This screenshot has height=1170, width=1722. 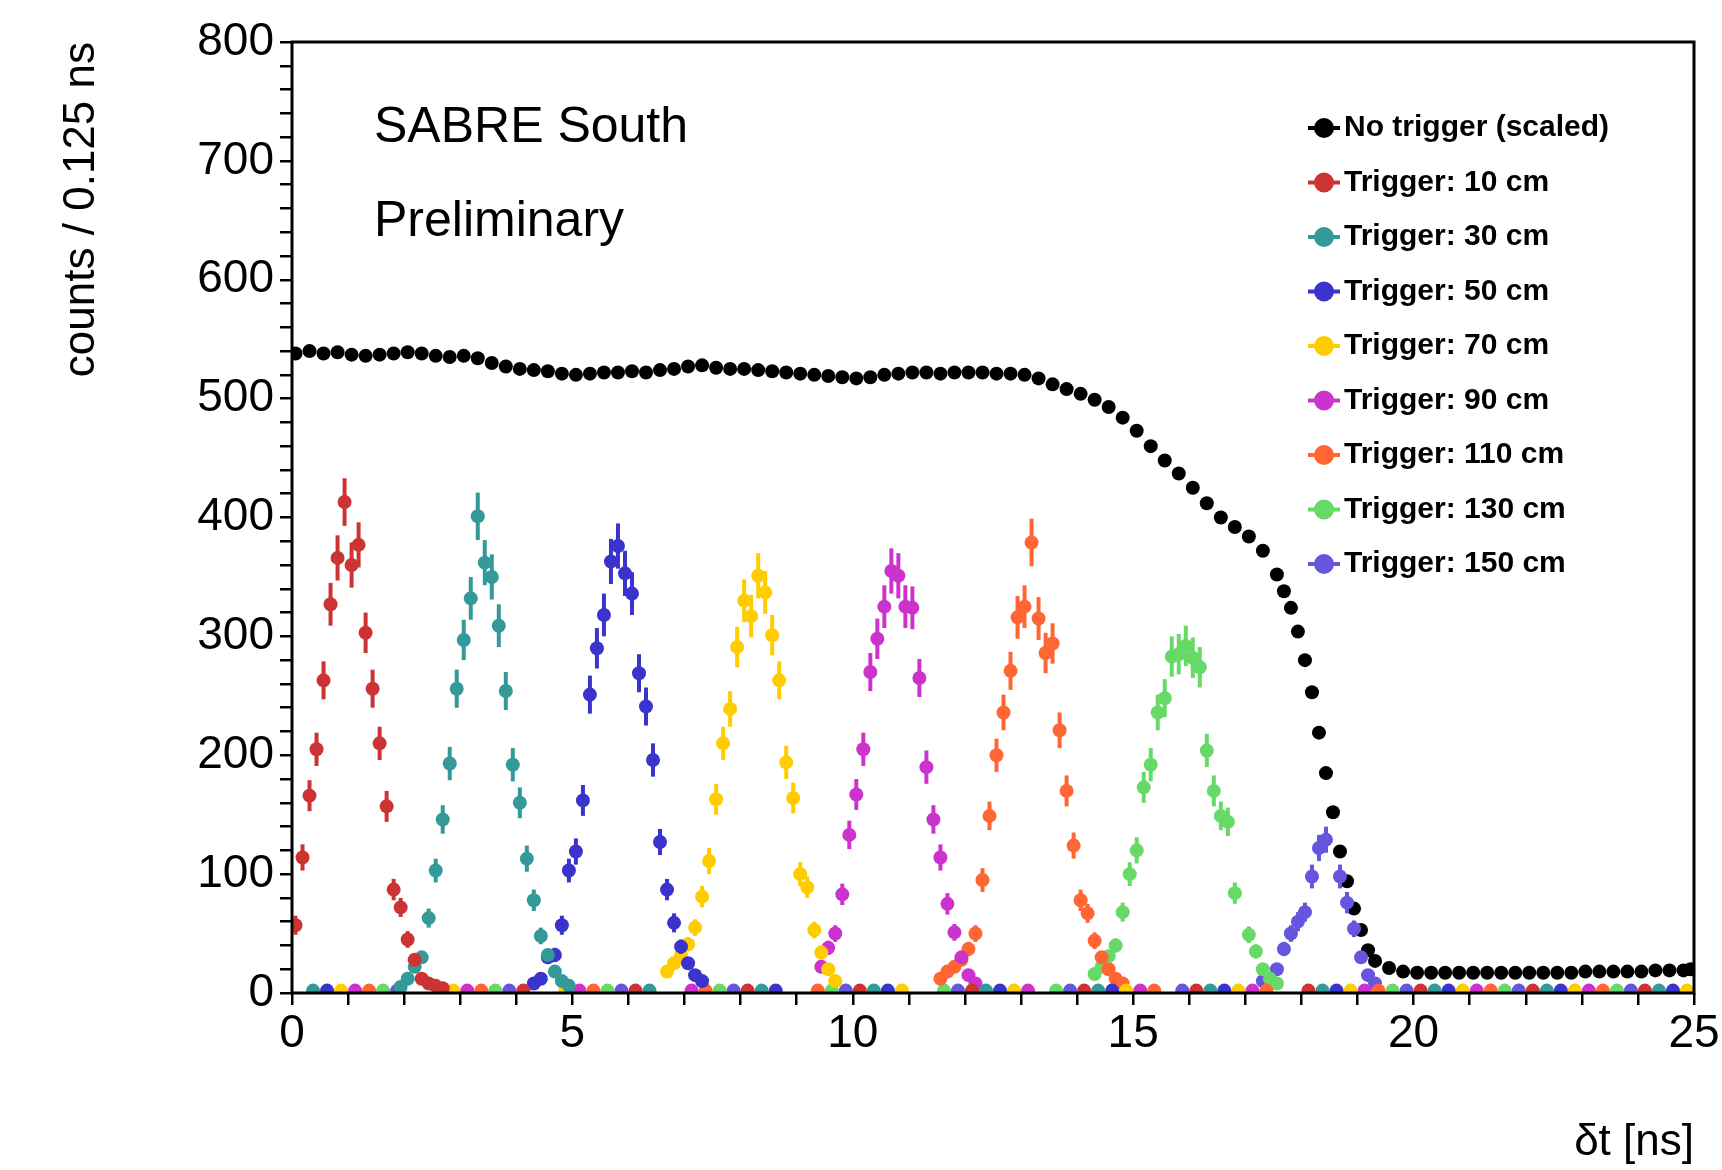 What do you see at coordinates (1454, 453) in the screenshot?
I see `legend-label: Trigger: 110 cm` at bounding box center [1454, 453].